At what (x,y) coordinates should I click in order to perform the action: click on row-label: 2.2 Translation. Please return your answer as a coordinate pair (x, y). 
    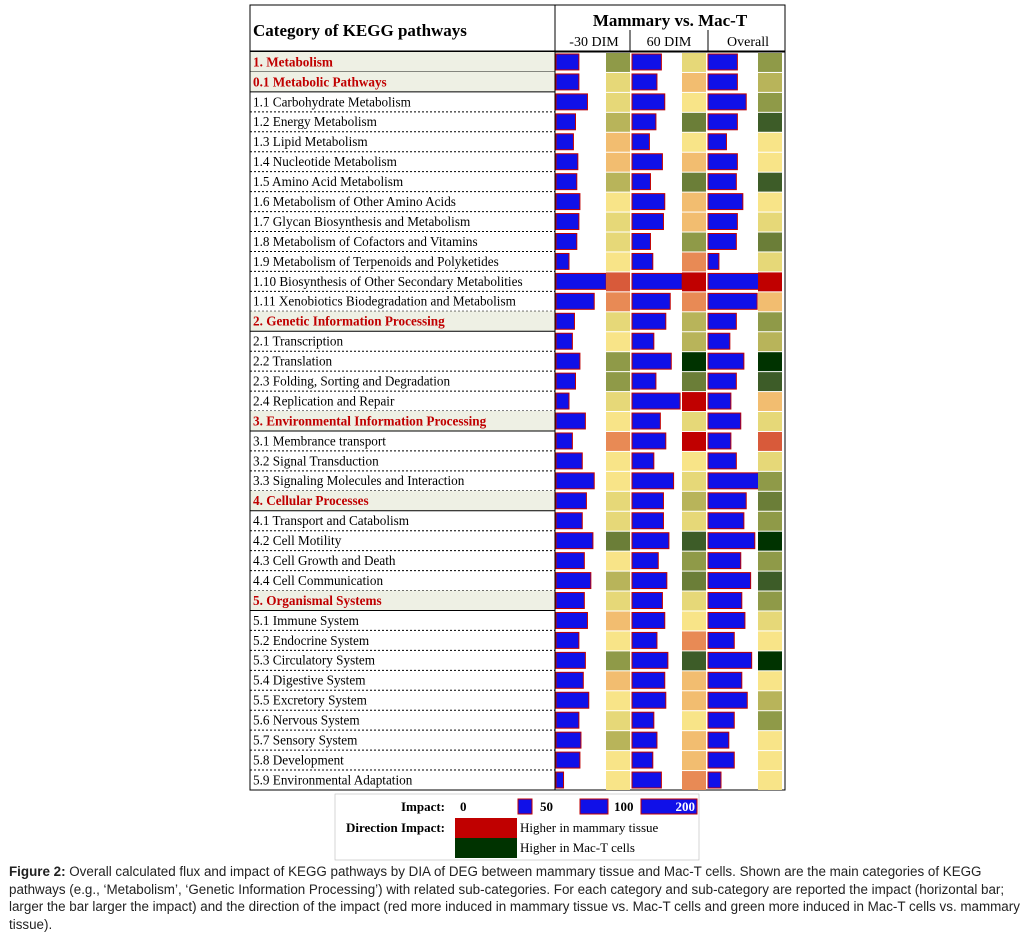
    Looking at the image, I should click on (293, 361).